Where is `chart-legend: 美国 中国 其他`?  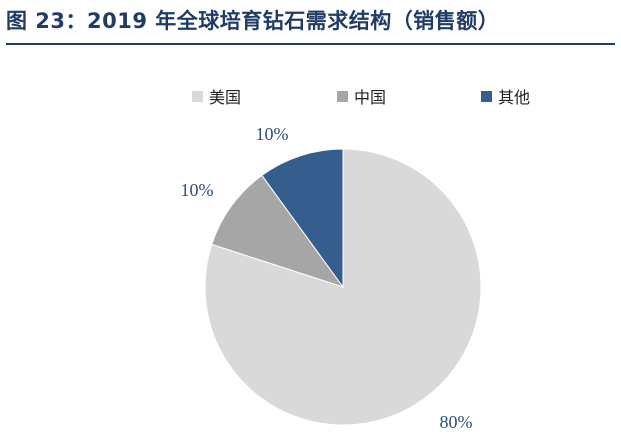 chart-legend: 美国 中国 其他 is located at coordinates (310, 96).